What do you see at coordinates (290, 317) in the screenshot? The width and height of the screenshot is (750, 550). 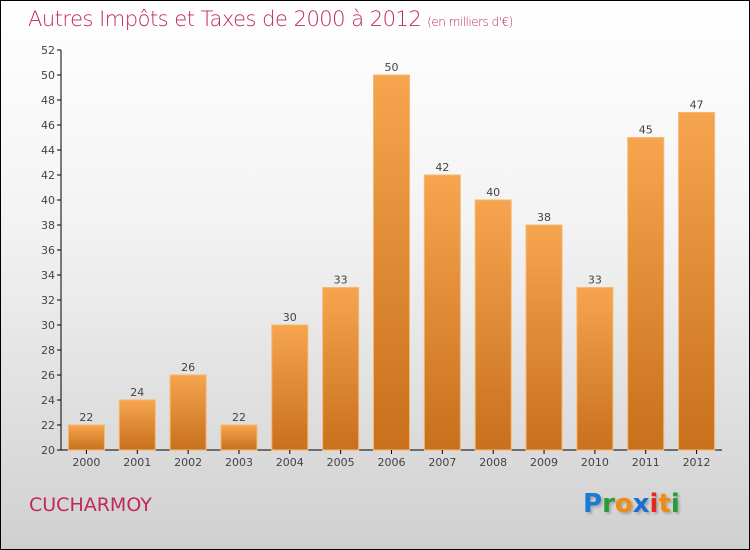 I see `data-label: 30` at bounding box center [290, 317].